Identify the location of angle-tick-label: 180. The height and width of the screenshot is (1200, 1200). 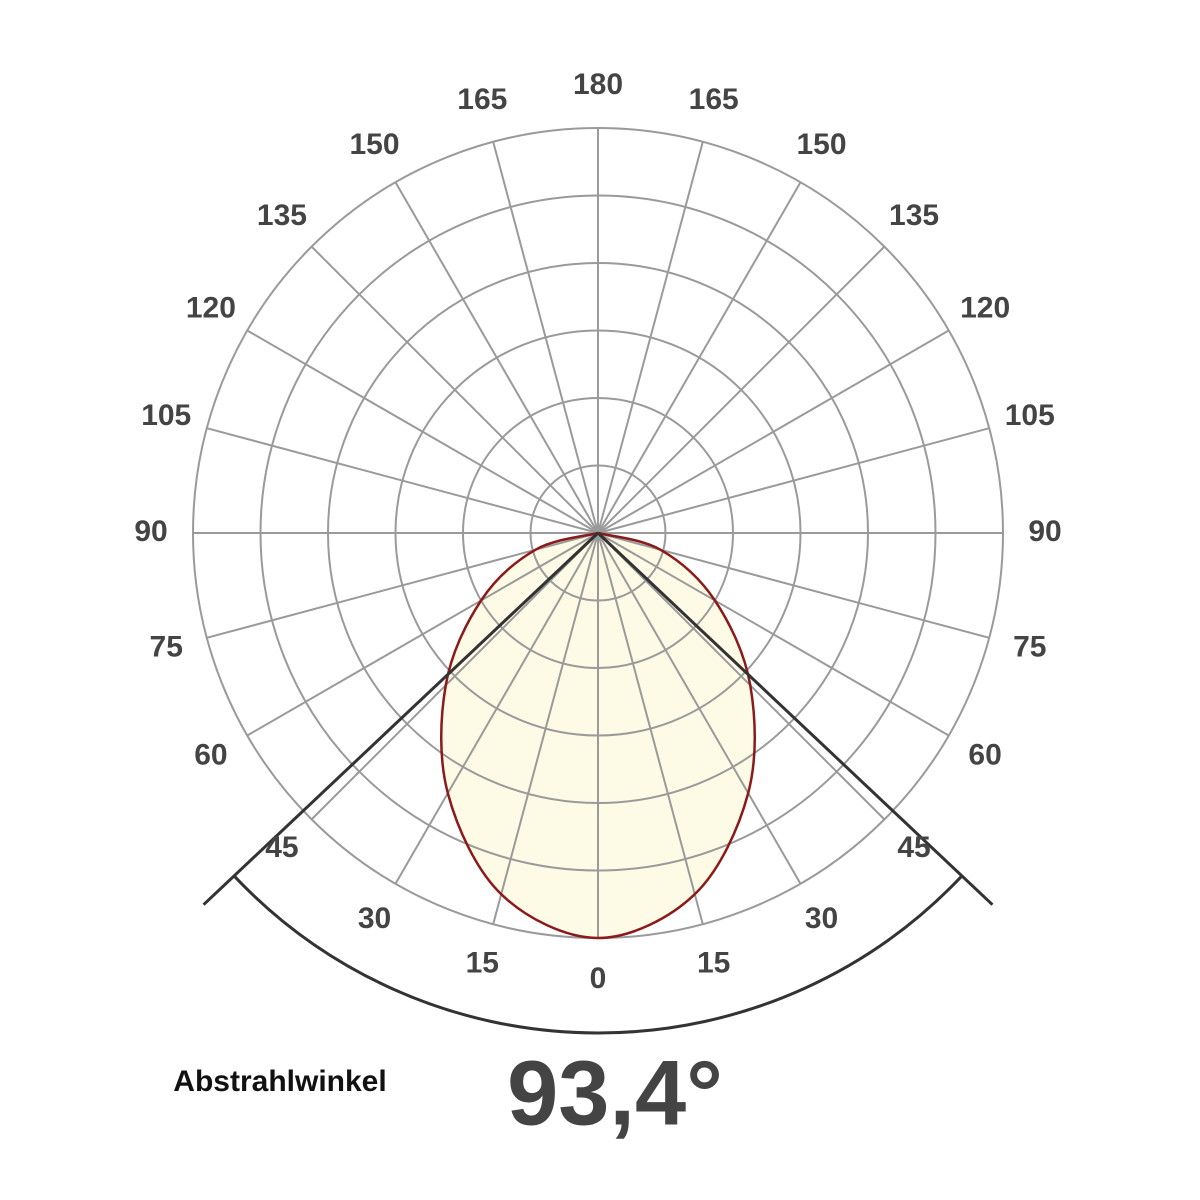
(598, 84).